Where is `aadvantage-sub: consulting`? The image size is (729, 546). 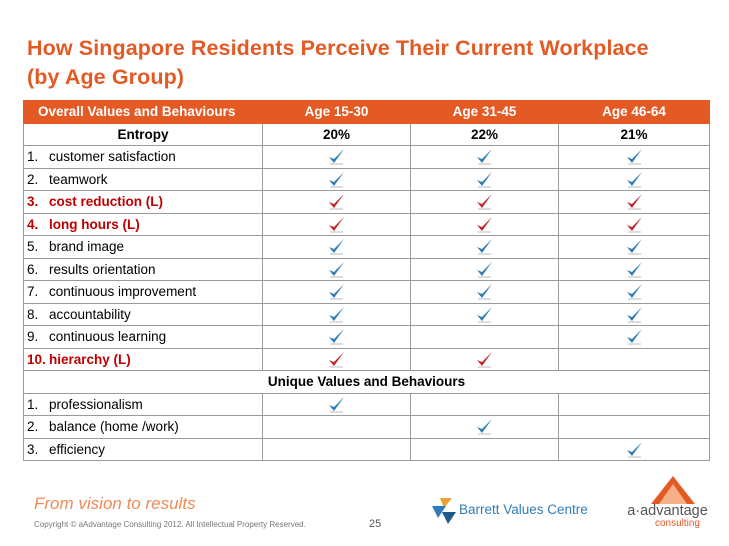 aadvantage-sub: consulting is located at coordinates (677, 523).